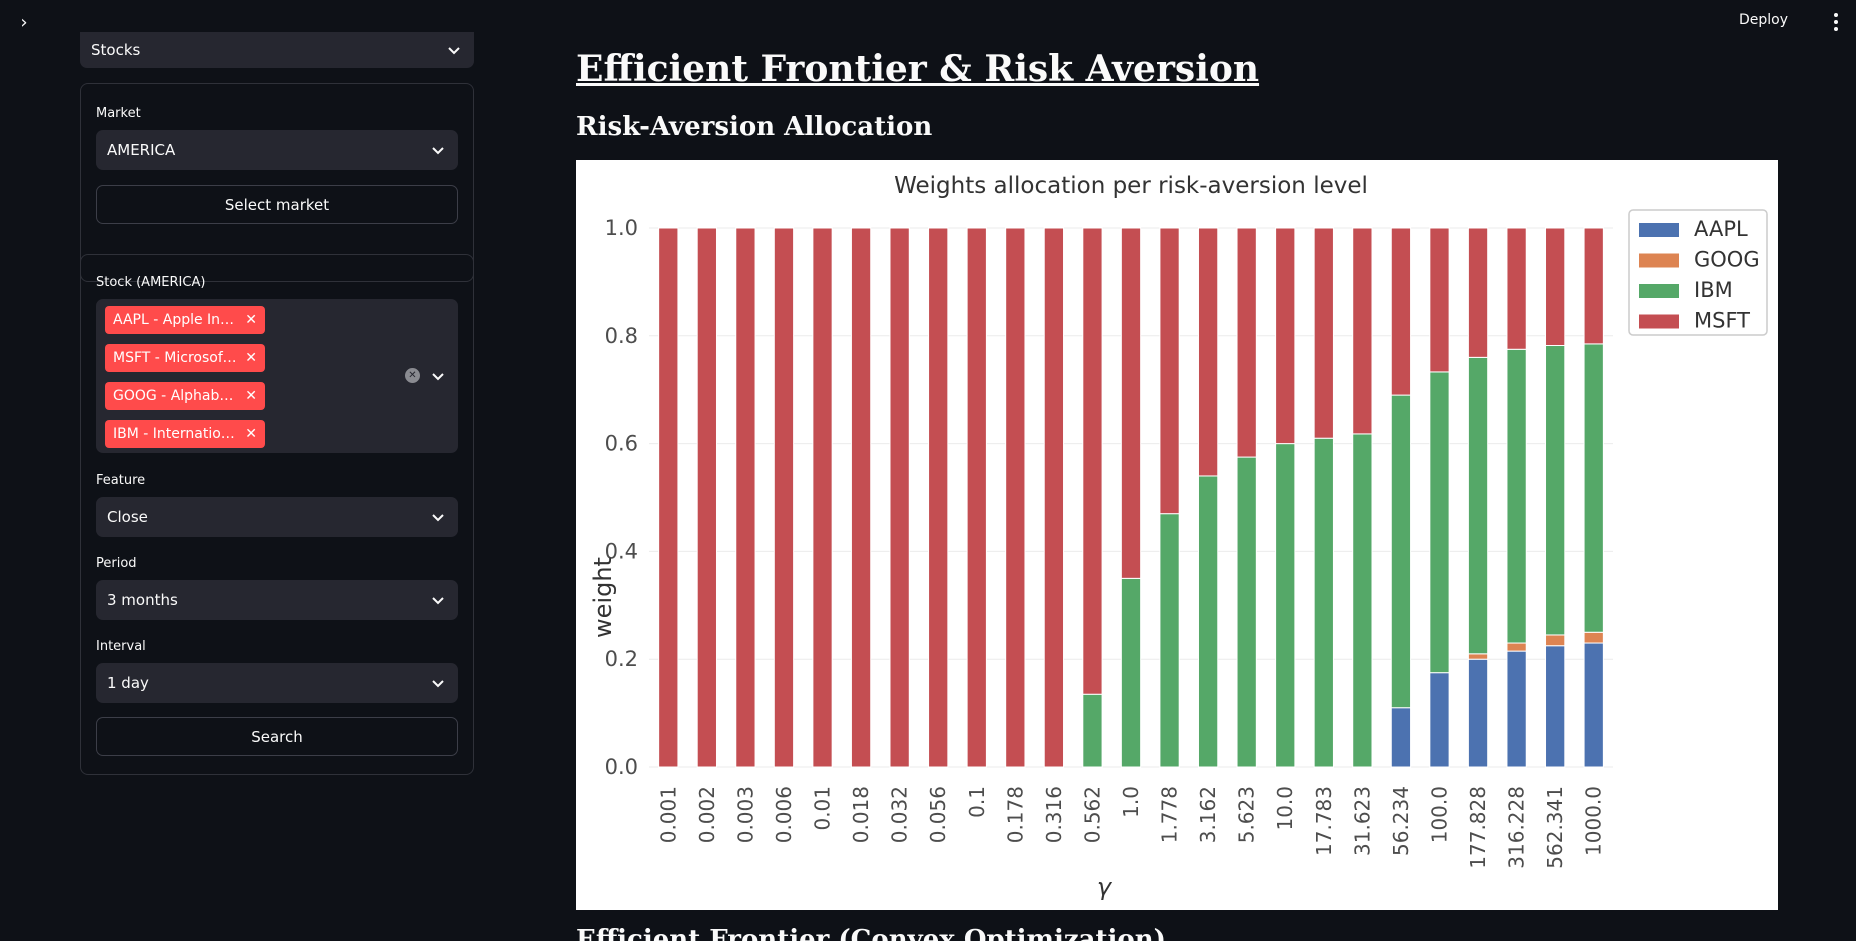 The image size is (1856, 941). Describe the element at coordinates (1054, 814) in the screenshot. I see `x-tick-label: 0.316` at that location.